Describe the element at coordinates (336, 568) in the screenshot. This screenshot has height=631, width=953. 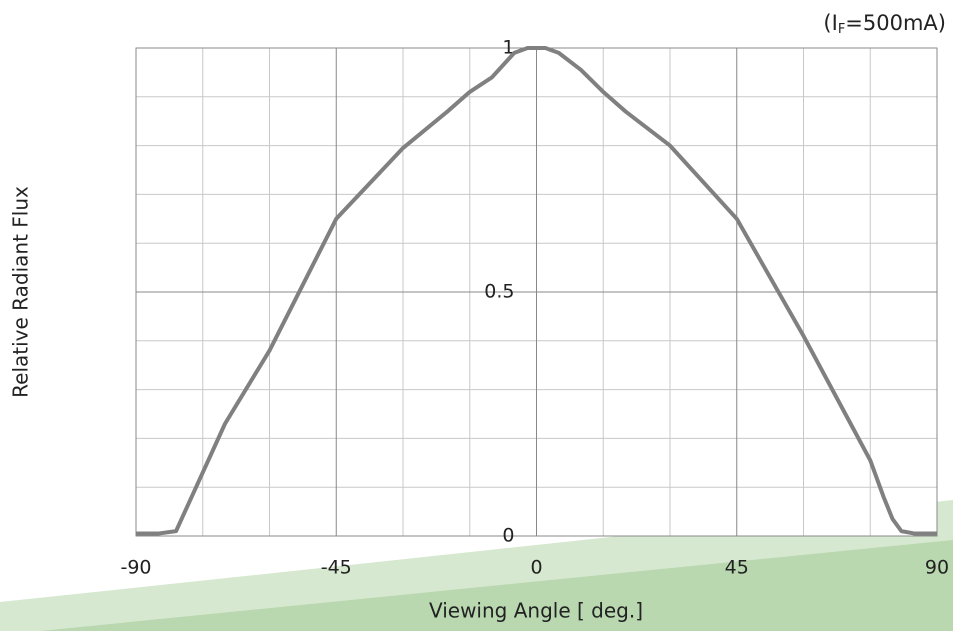
I see `x-tick-label: -45` at that location.